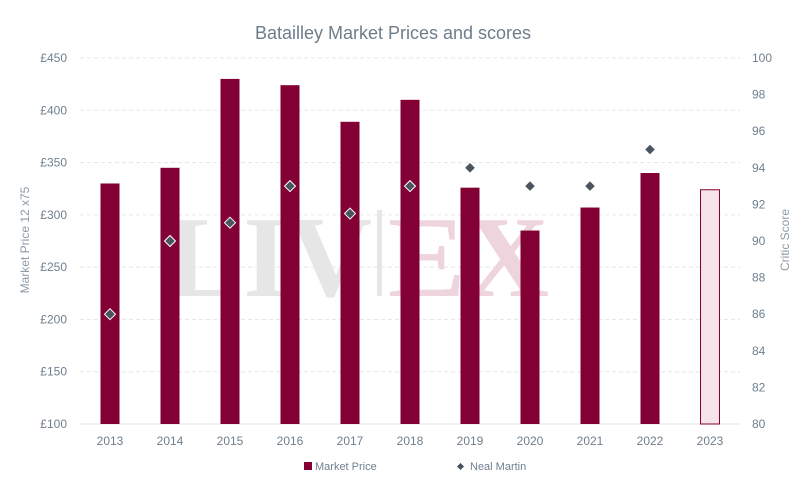 This screenshot has height=499, width=810. What do you see at coordinates (759, 204) in the screenshot?
I see `right-tick-label: 92` at bounding box center [759, 204].